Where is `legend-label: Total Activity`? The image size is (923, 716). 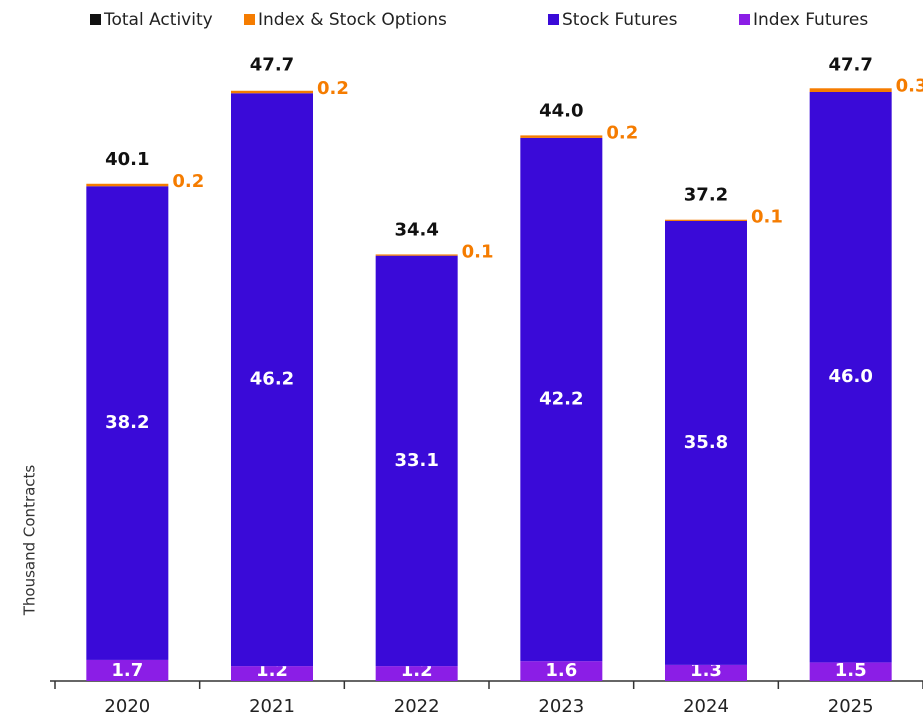
legend-label: Total Activity is located at coordinates (158, 20).